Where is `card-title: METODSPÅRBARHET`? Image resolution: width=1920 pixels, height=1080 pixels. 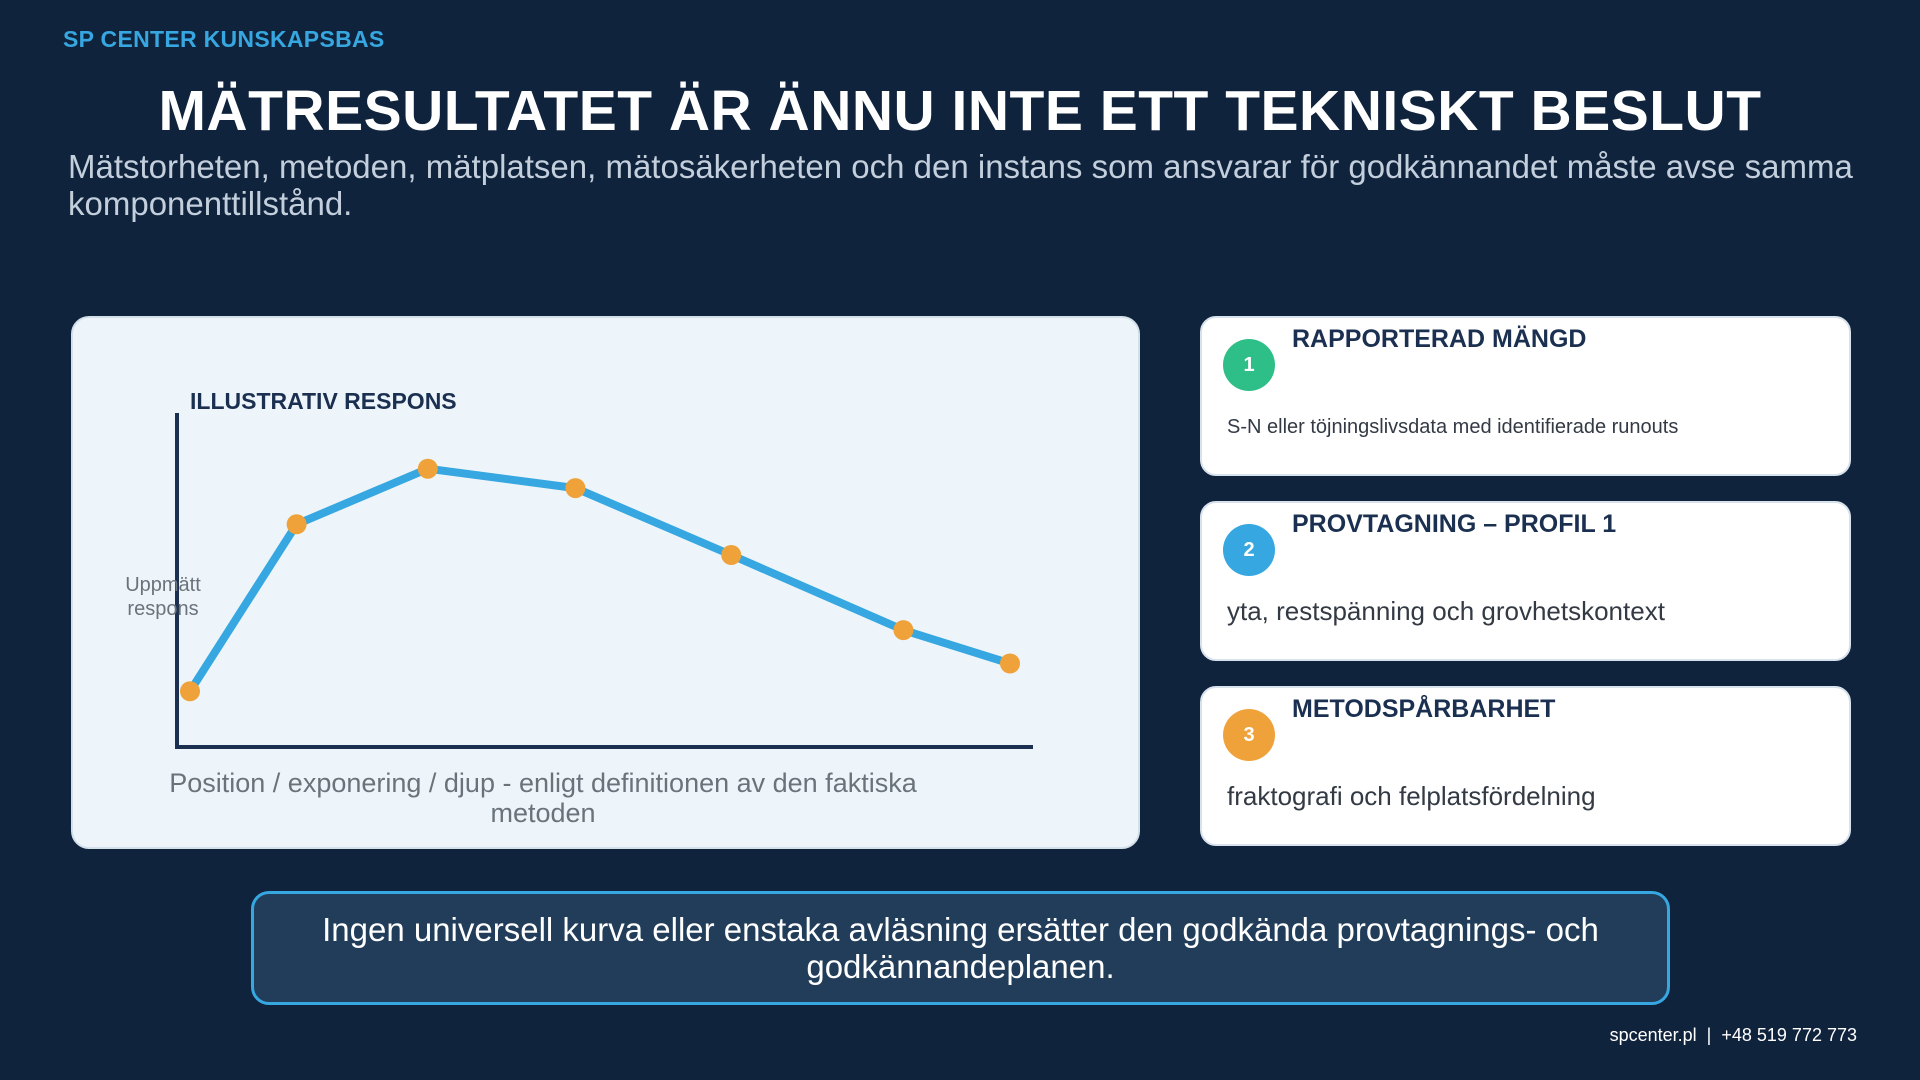
card-title: METODSPÅRBARHET is located at coordinates (1424, 709).